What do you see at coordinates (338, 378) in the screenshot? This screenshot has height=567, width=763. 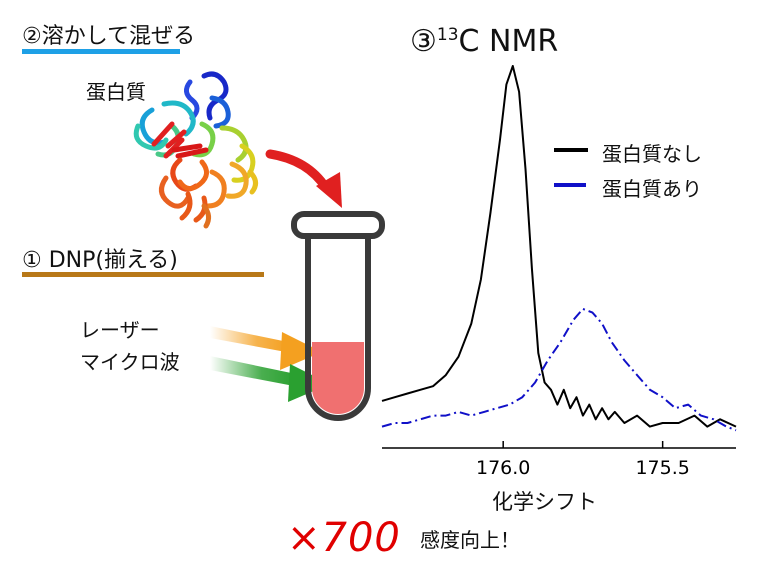 I see `sample-solution` at bounding box center [338, 378].